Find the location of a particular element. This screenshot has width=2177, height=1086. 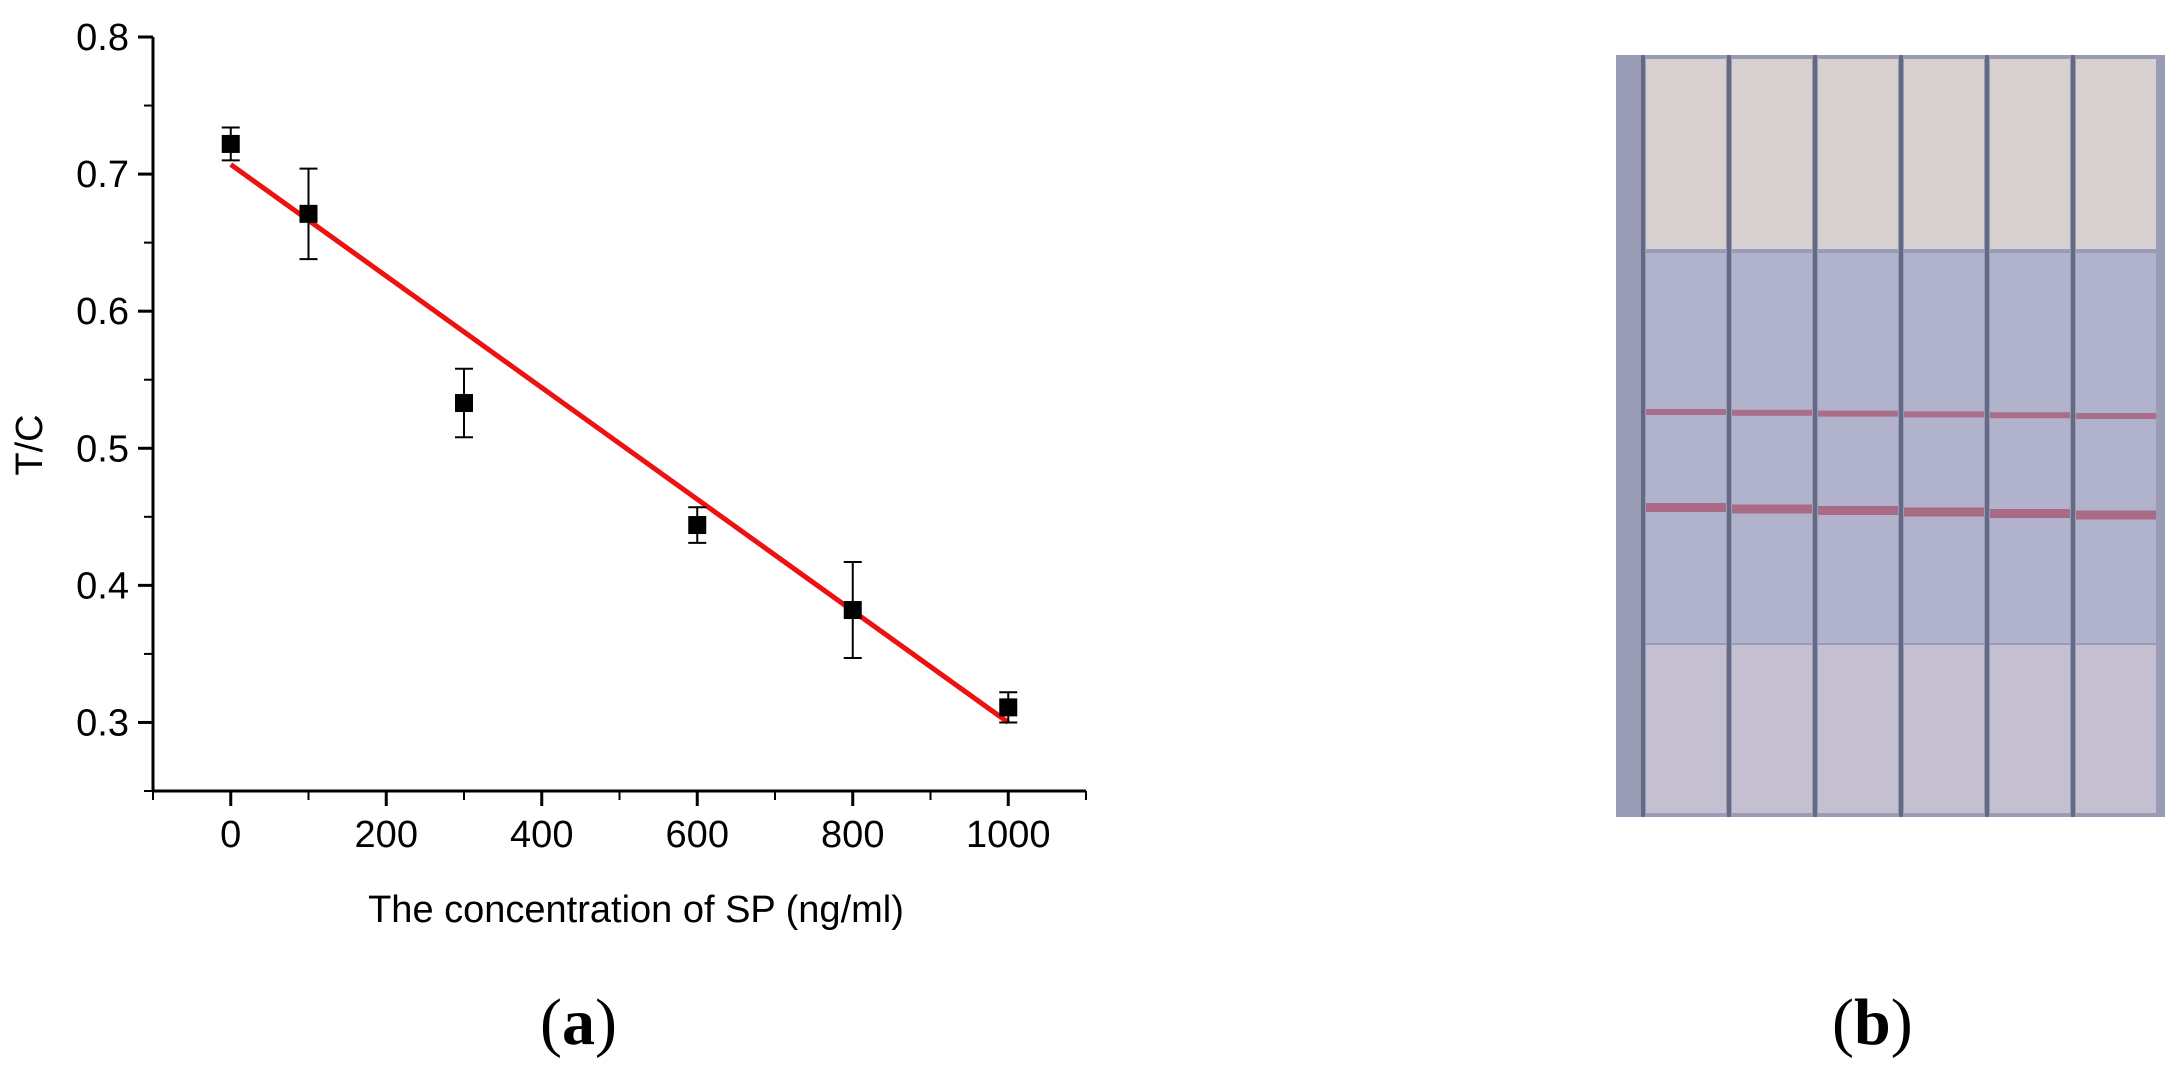

panel-label-a: (a) is located at coordinates (578, 1022).